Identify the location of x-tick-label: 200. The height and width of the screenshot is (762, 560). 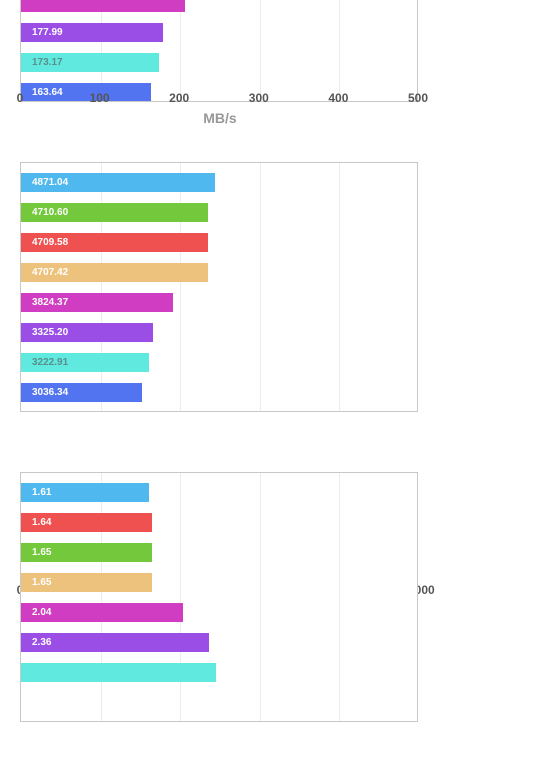
(179, 98).